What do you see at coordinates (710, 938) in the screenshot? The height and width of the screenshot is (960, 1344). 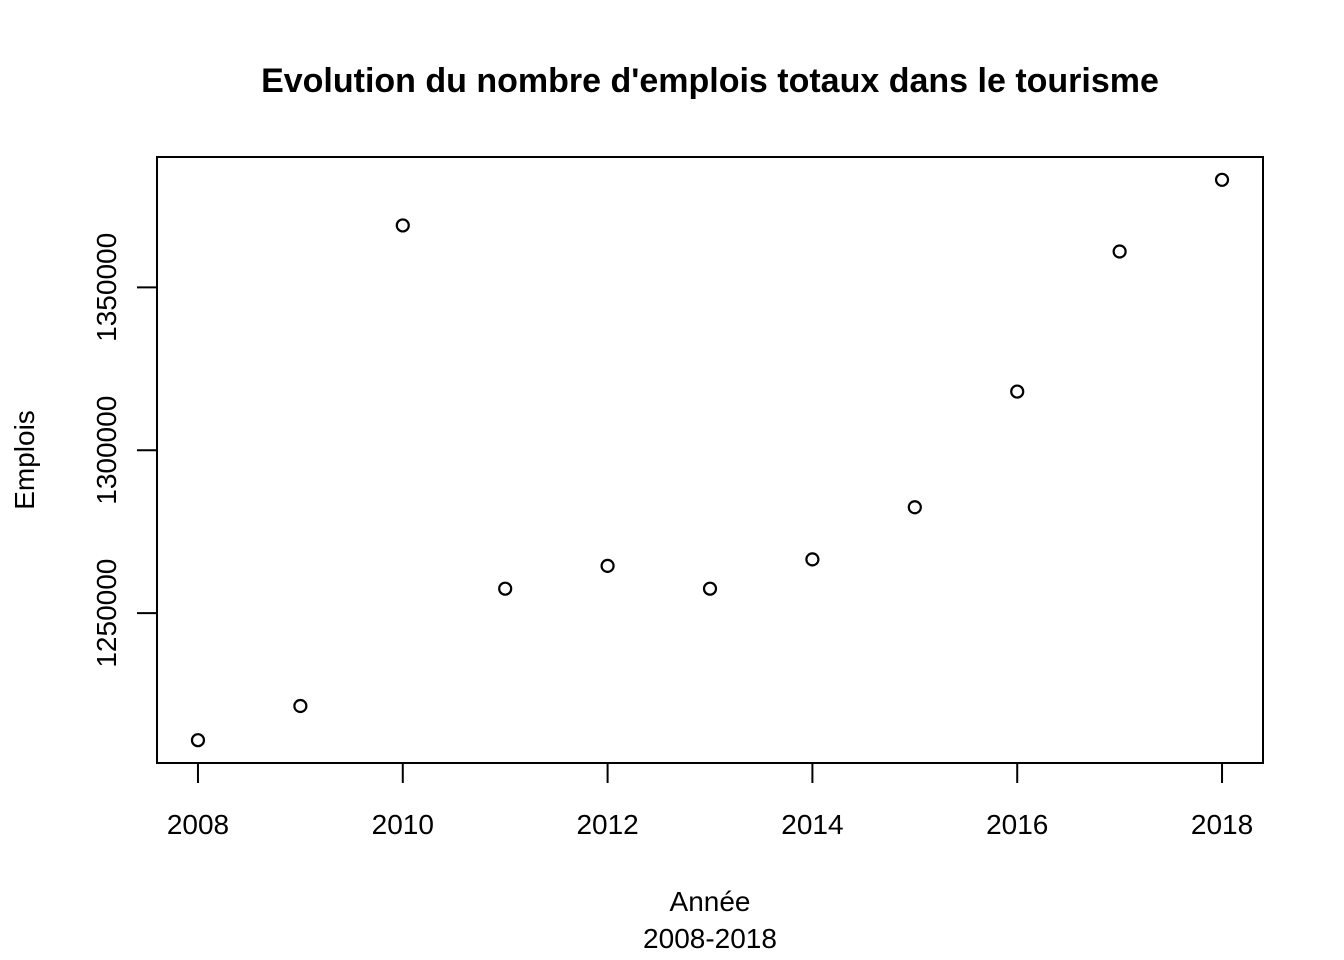 I see `x-axis-sublabel: 2008-2018` at bounding box center [710, 938].